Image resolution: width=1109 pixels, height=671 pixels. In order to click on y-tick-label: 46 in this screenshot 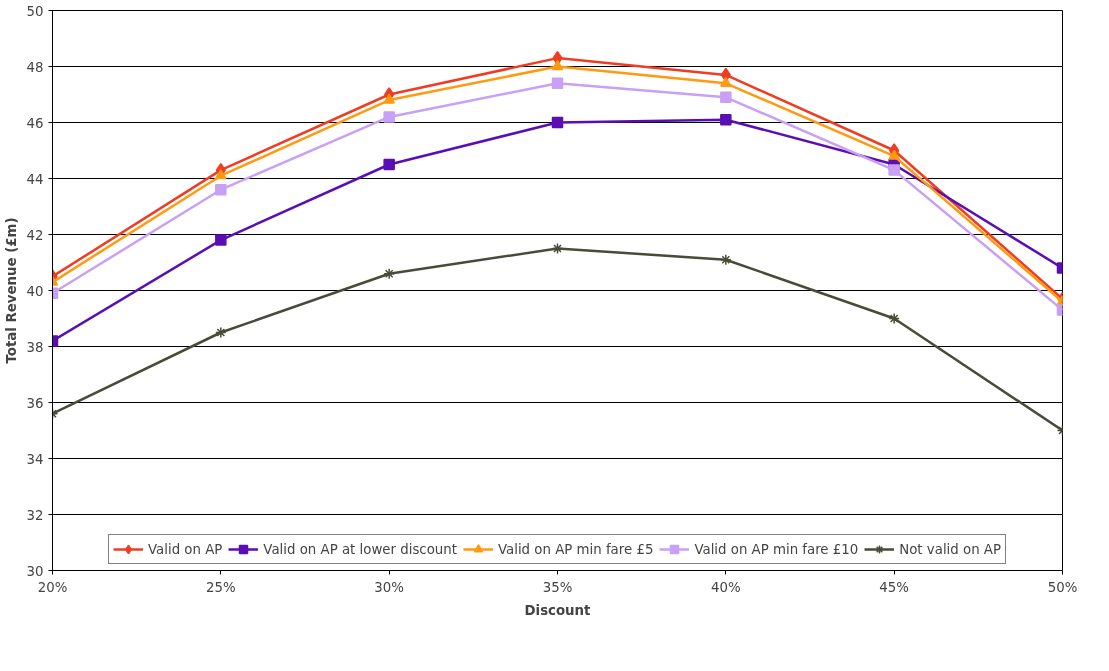, I will do `click(35, 123)`.